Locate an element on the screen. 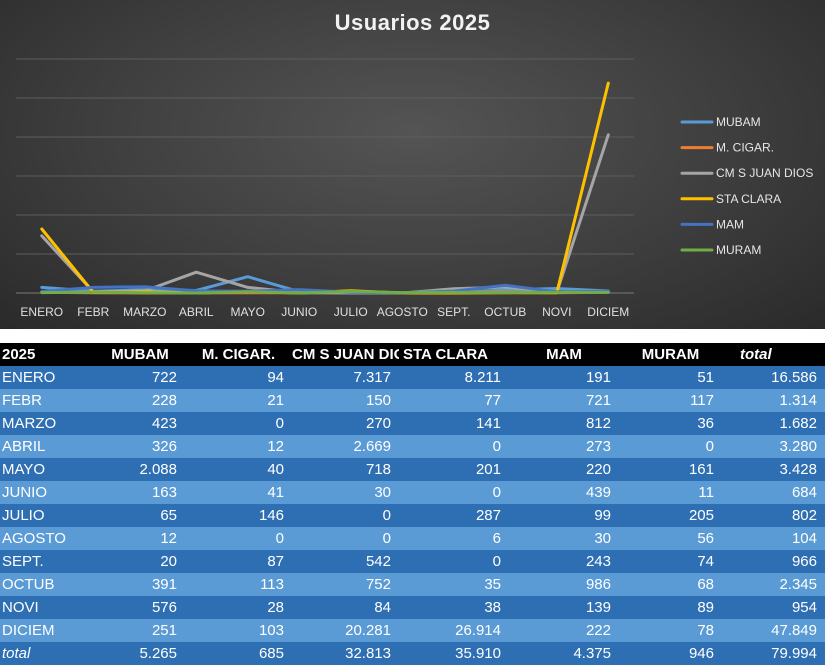  table-cell: 251 is located at coordinates (164, 630).